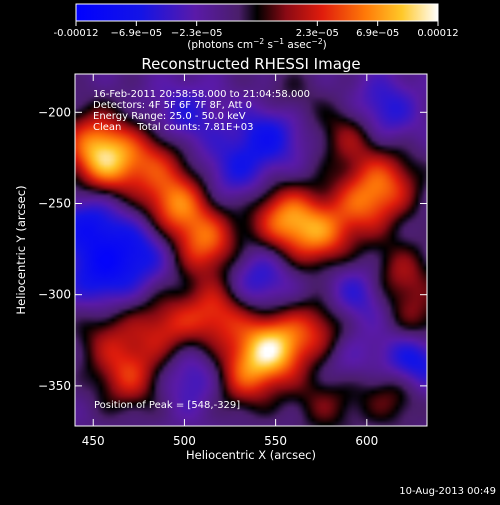  Describe the element at coordinates (184, 441) in the screenshot. I see `x-tick-label: 500` at that location.